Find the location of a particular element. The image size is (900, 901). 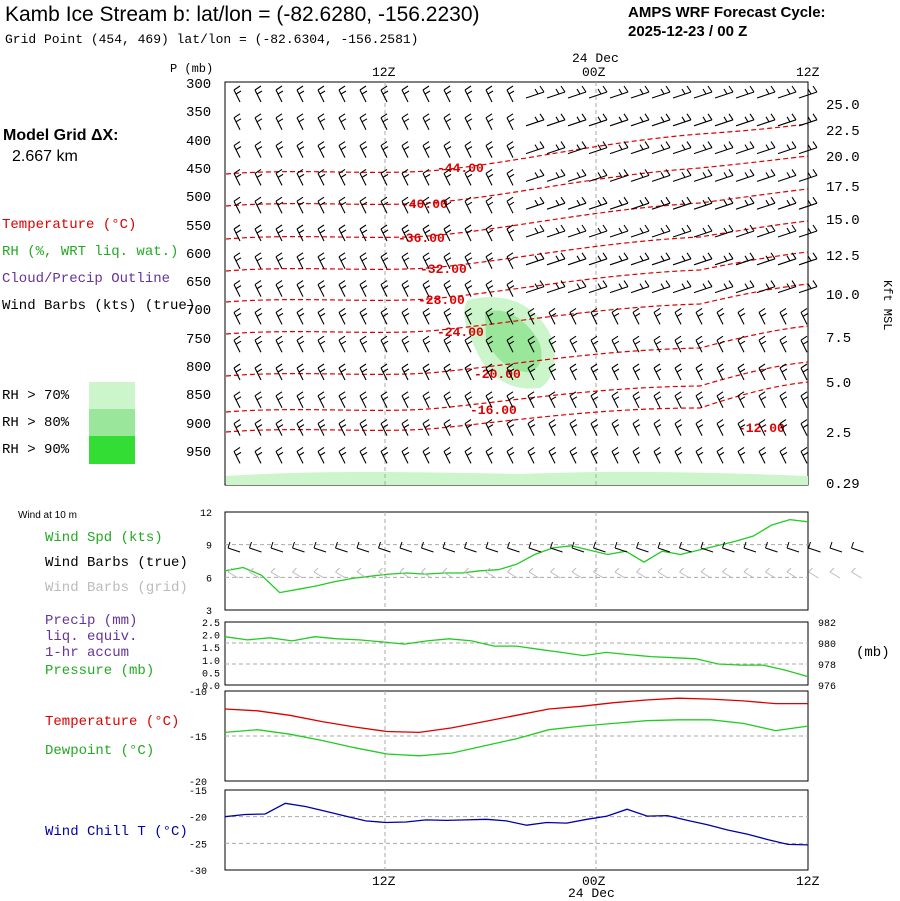

wind-panel-title: Wind at 10 m is located at coordinates (47, 515).